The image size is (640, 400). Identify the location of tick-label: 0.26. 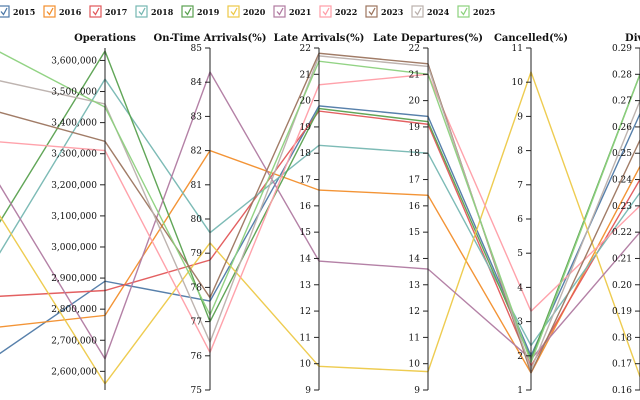
(622, 128).